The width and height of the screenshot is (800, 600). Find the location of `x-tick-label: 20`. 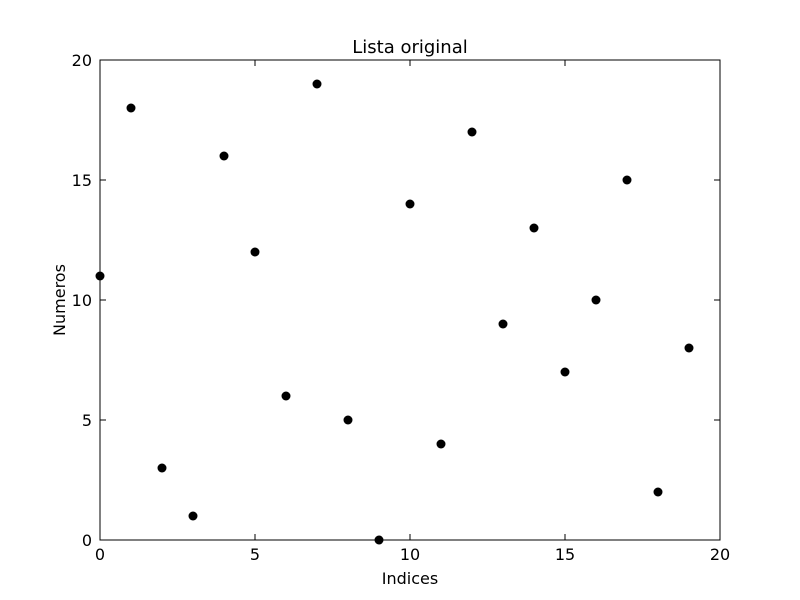

x-tick-label: 20 is located at coordinates (720, 554).